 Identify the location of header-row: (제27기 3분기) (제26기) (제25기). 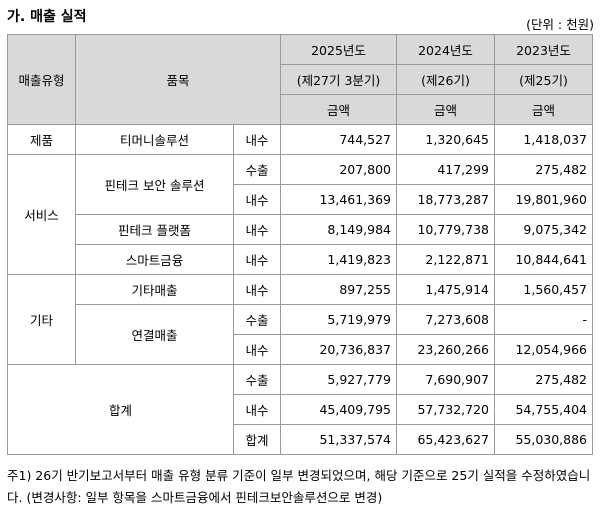
(301, 79).